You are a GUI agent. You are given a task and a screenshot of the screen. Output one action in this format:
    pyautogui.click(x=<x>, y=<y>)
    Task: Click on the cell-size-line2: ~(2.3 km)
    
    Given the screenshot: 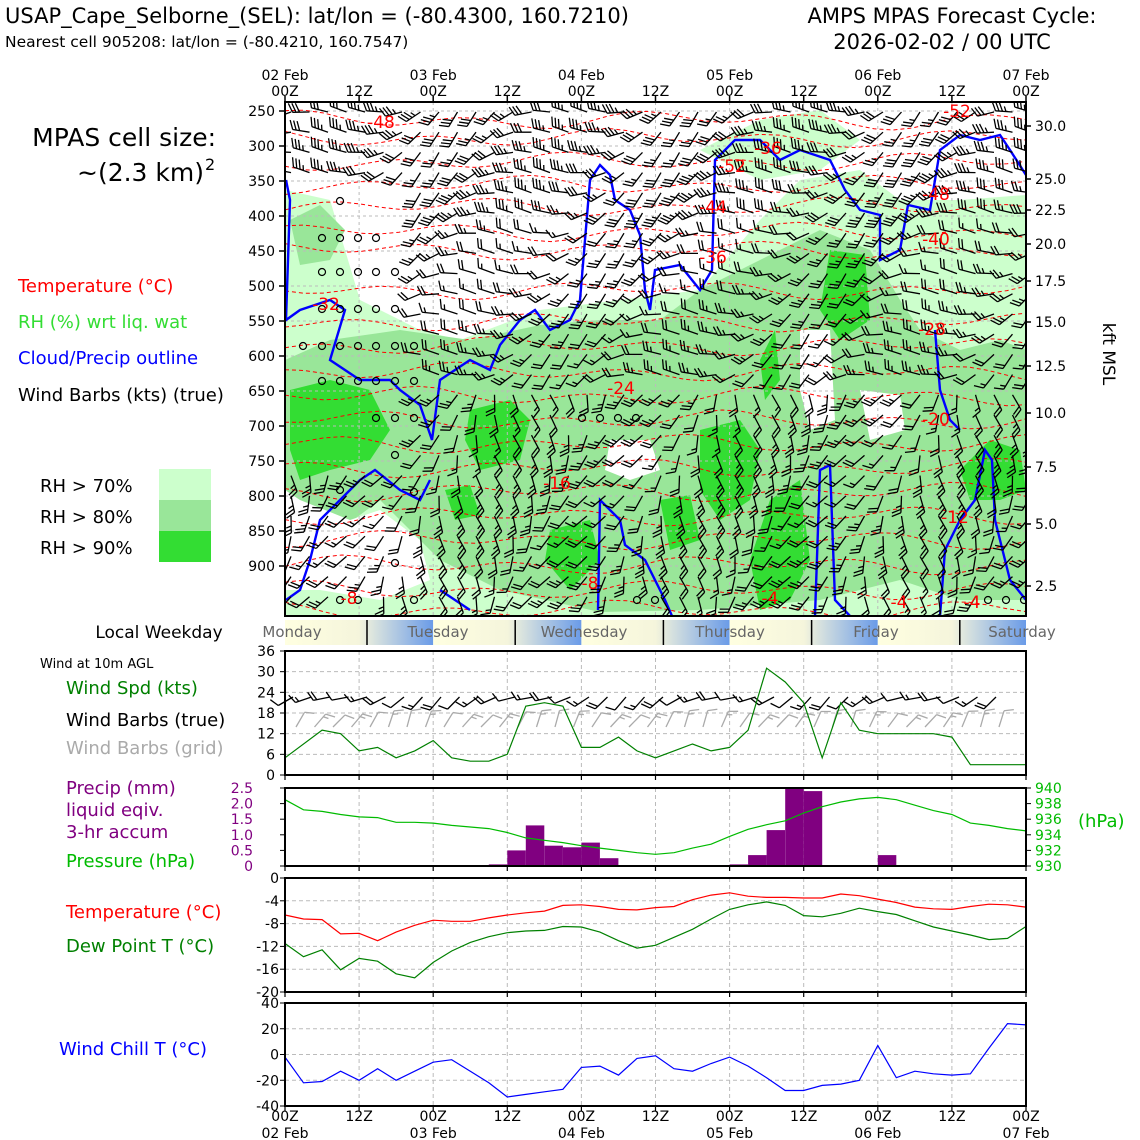 What is the action you would take?
    pyautogui.click(x=140, y=172)
    